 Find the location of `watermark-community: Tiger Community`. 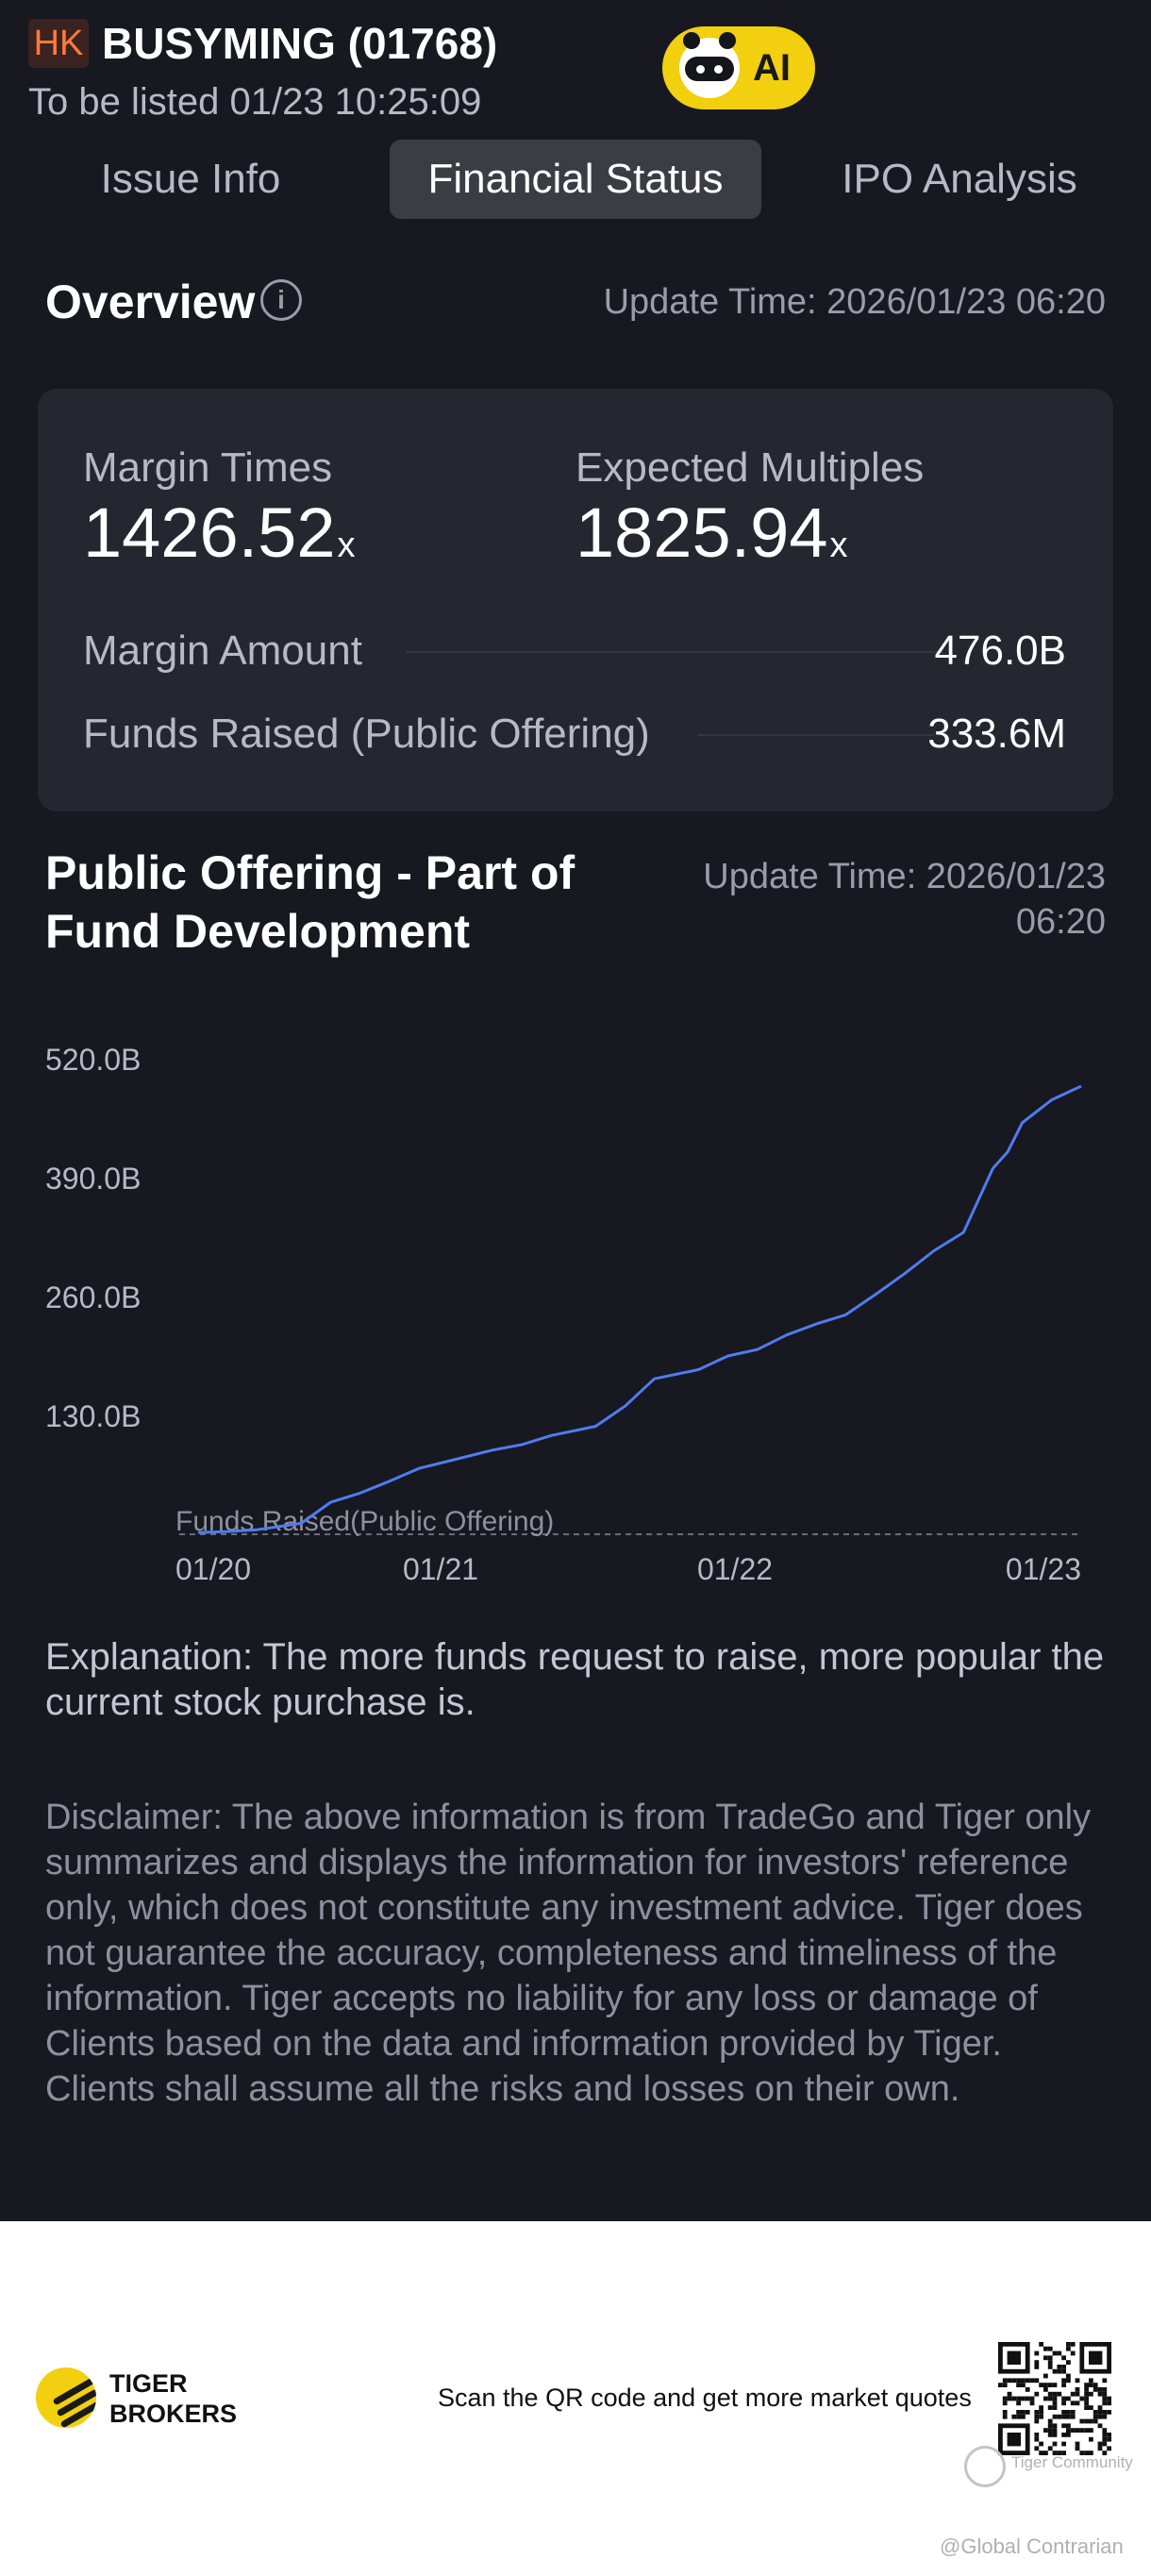

watermark-community: Tiger Community is located at coordinates (1072, 2462).